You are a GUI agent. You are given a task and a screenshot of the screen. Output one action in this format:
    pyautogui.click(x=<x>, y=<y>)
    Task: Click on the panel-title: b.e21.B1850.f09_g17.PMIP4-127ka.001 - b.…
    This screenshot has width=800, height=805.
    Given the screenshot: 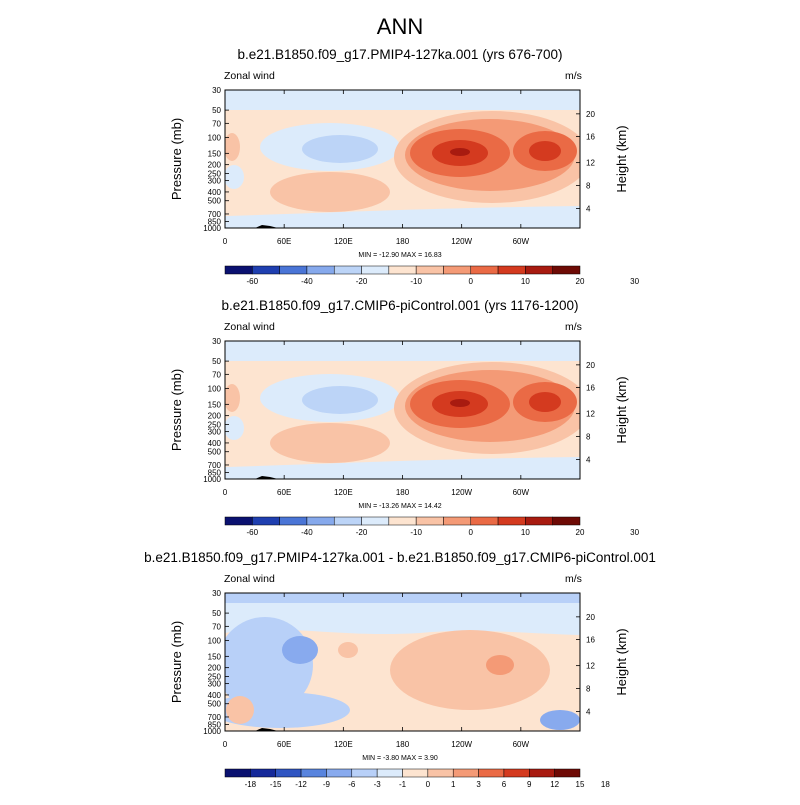 What is the action you would take?
    pyautogui.click(x=400, y=557)
    